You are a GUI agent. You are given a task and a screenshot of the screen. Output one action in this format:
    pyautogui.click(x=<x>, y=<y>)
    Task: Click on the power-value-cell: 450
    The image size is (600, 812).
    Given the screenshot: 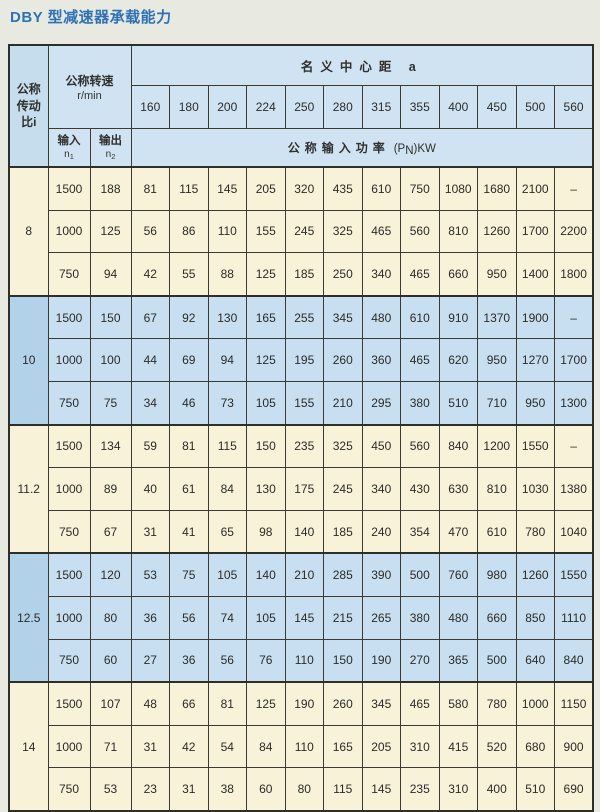 What is the action you would take?
    pyautogui.click(x=381, y=446)
    